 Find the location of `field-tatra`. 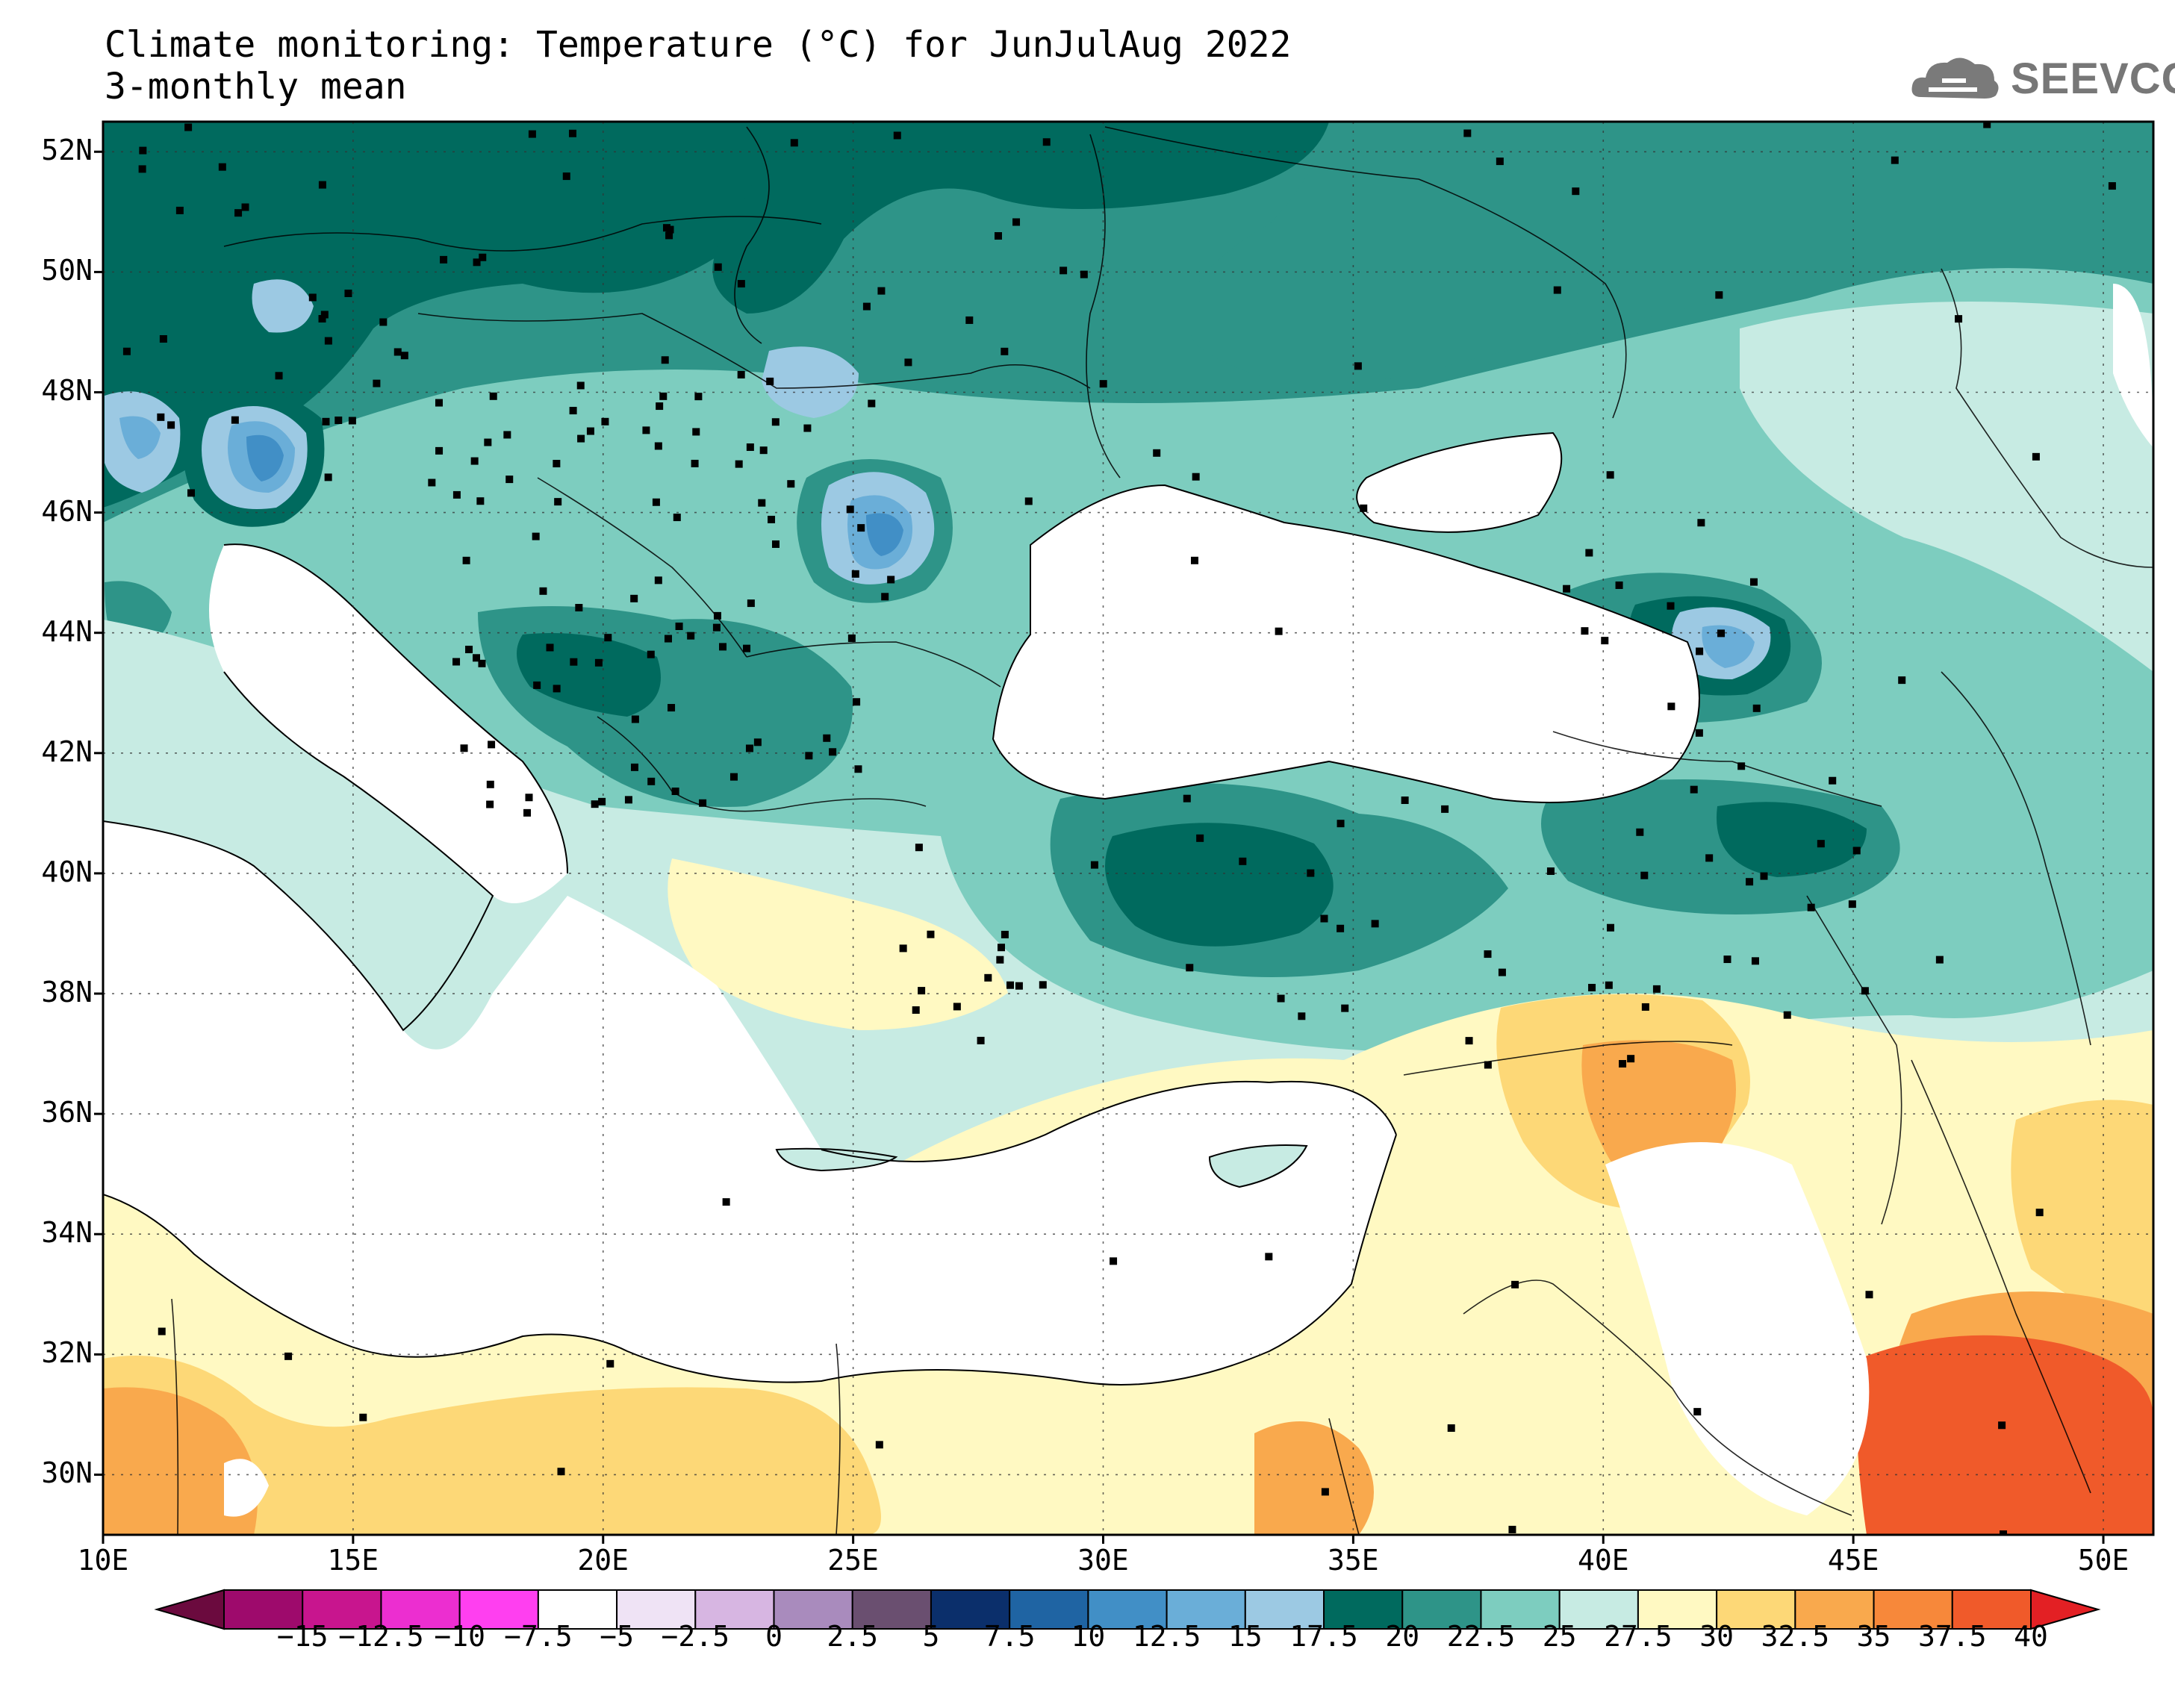

field-tatra is located at coordinates (810, 382).